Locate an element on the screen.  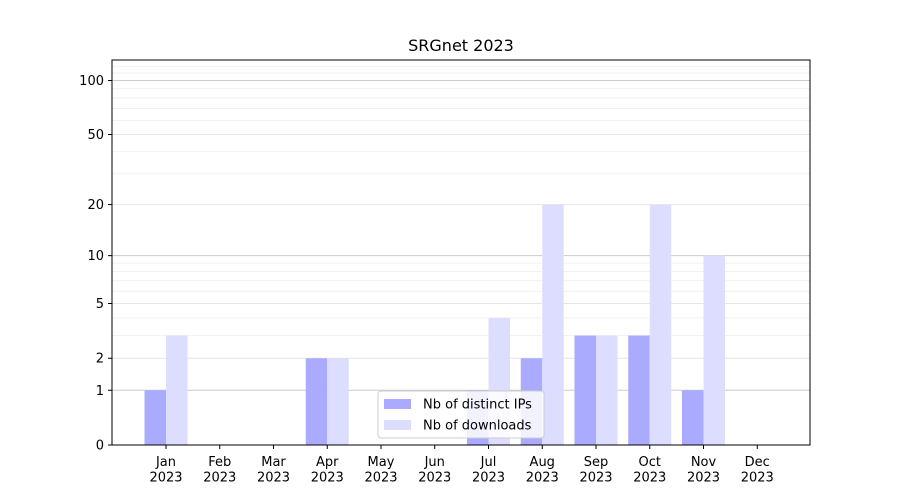
x-tick-label: Feb 2023 is located at coordinates (219, 470).